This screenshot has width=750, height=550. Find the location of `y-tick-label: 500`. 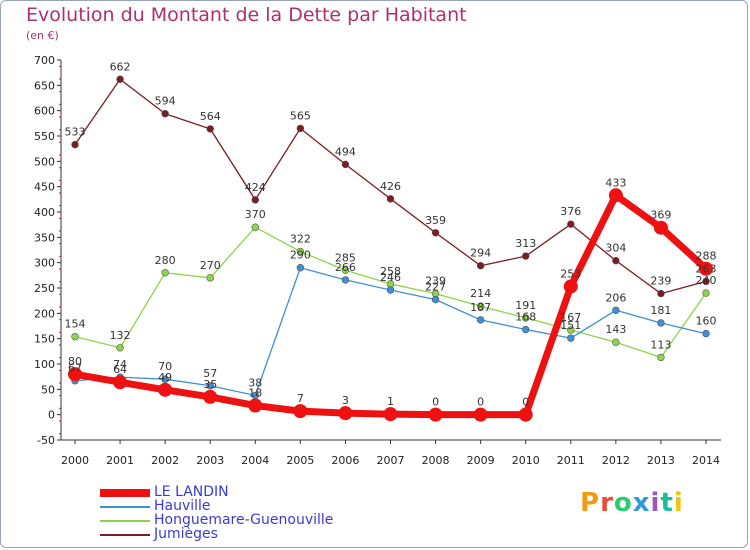

y-tick-label: 500 is located at coordinates (44, 161).